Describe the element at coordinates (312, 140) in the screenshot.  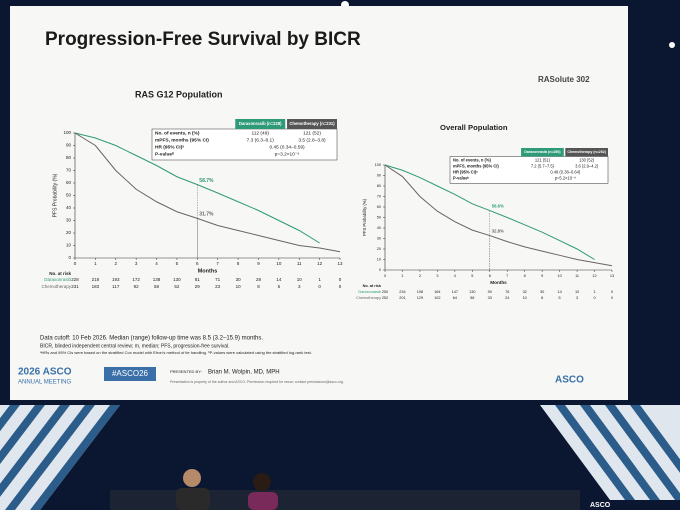
I see `stats-cell: 3.5 (2.8–3.8)` at that location.